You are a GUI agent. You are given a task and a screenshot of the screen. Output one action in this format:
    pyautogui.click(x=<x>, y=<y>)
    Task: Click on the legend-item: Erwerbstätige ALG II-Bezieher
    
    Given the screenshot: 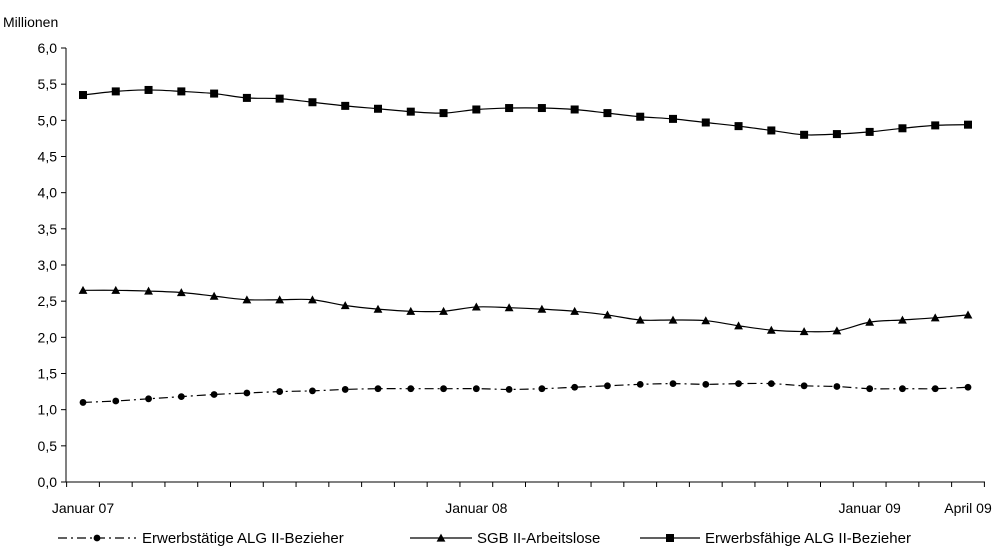 What is the action you would take?
    pyautogui.click(x=201, y=538)
    